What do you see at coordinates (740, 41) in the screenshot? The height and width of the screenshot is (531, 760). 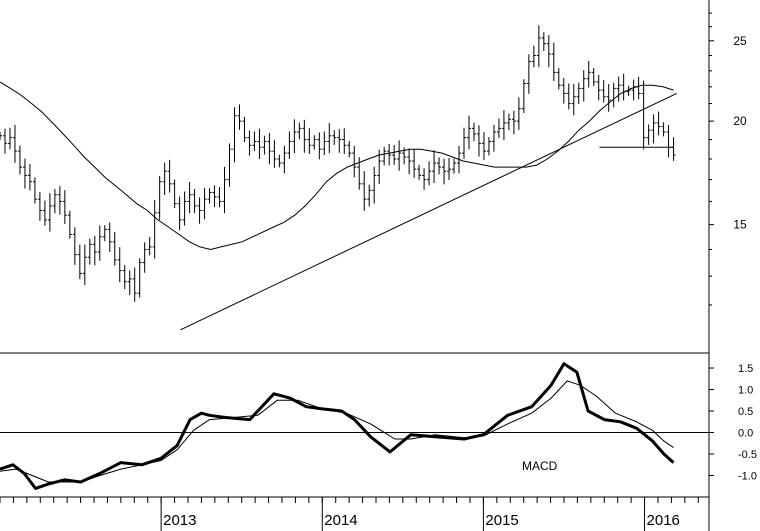 I see `price-tick-label: 25` at bounding box center [740, 41].